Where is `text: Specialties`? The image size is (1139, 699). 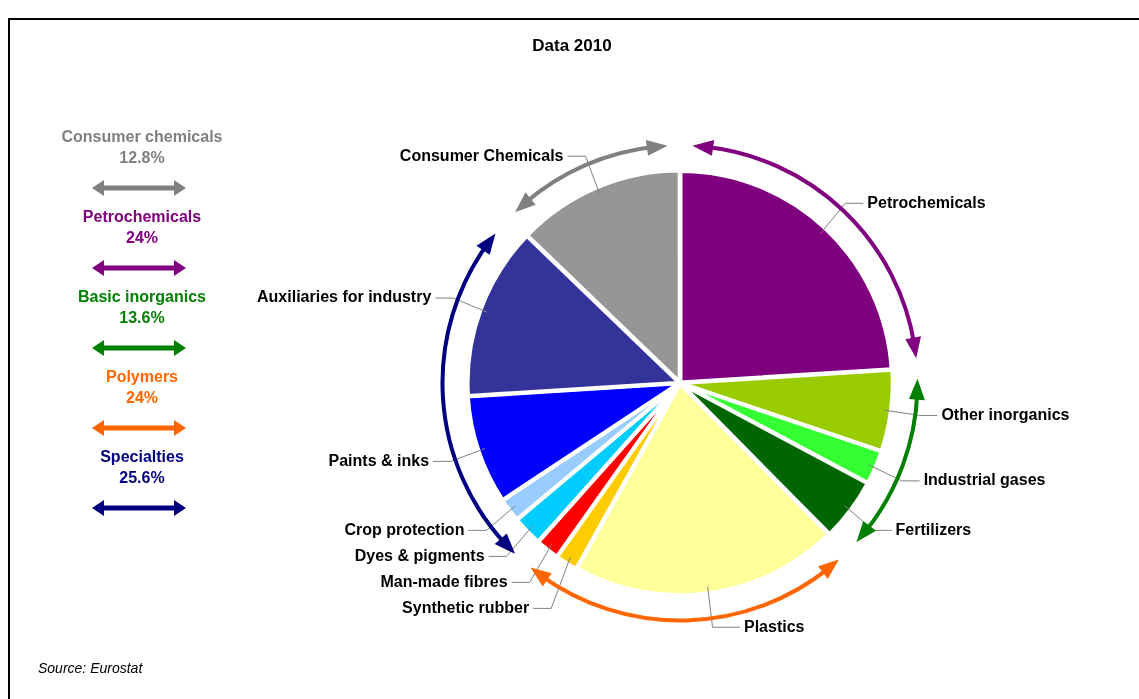
text: Specialties is located at coordinates (142, 457).